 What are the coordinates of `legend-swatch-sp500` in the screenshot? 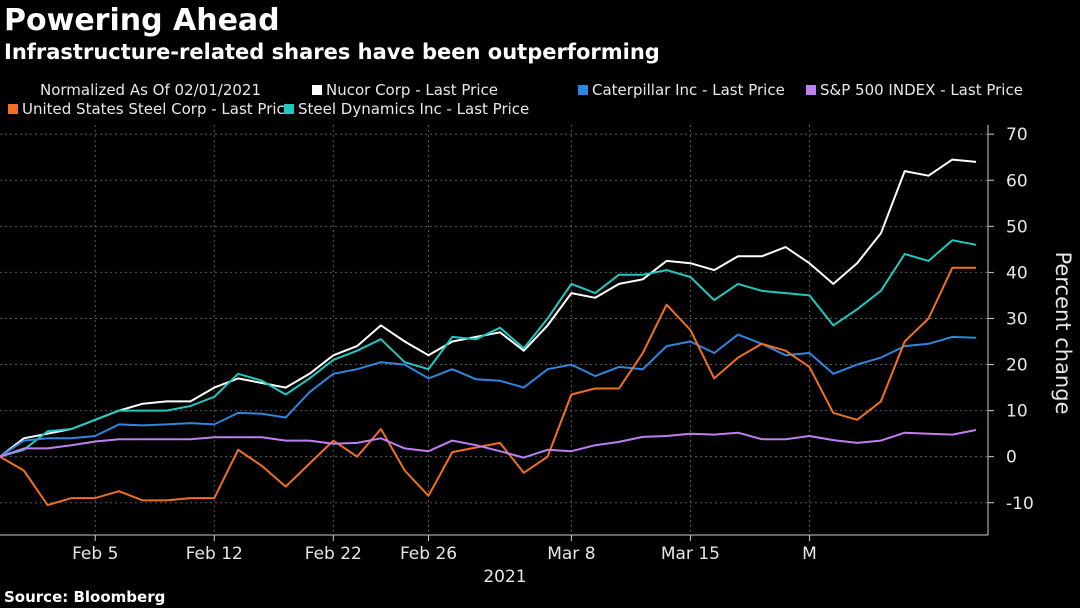 It's located at (811, 90).